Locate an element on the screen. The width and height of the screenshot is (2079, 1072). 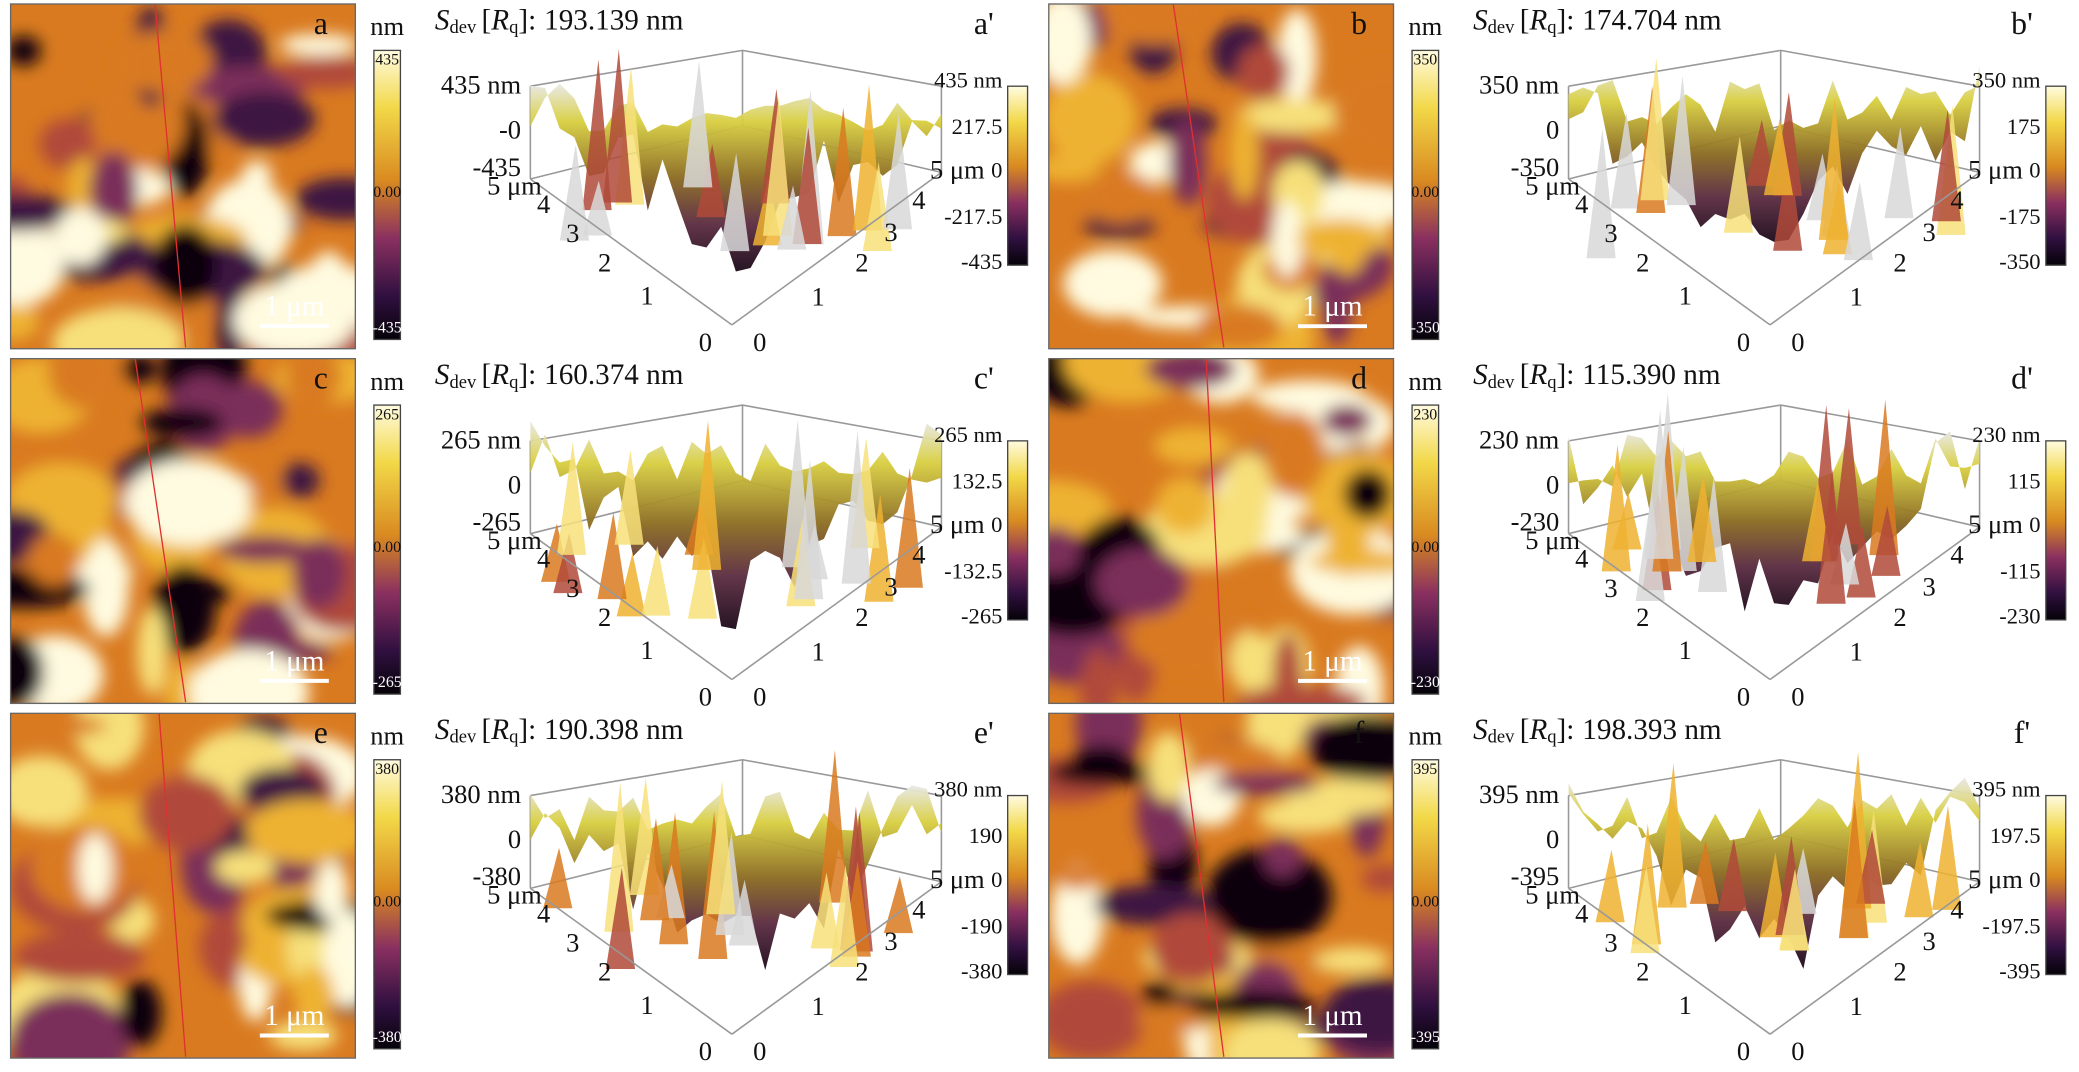
colorbar-3d-label: -395 is located at coordinates (2019, 970).